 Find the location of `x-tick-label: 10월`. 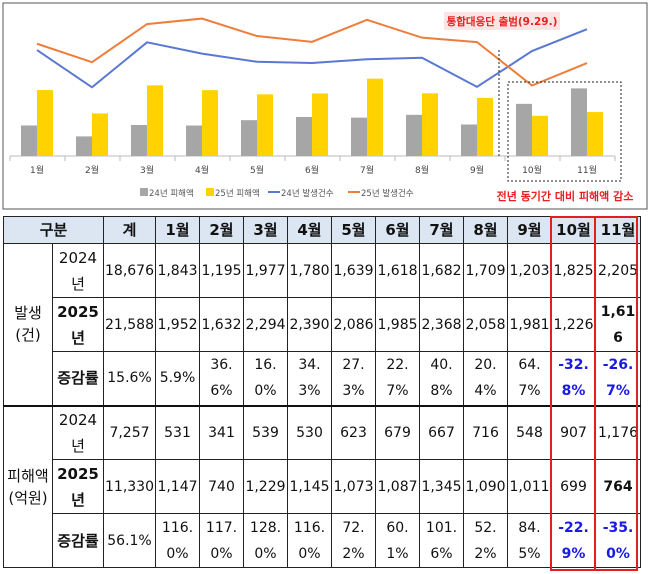

x-tick-label: 10월 is located at coordinates (532, 170).